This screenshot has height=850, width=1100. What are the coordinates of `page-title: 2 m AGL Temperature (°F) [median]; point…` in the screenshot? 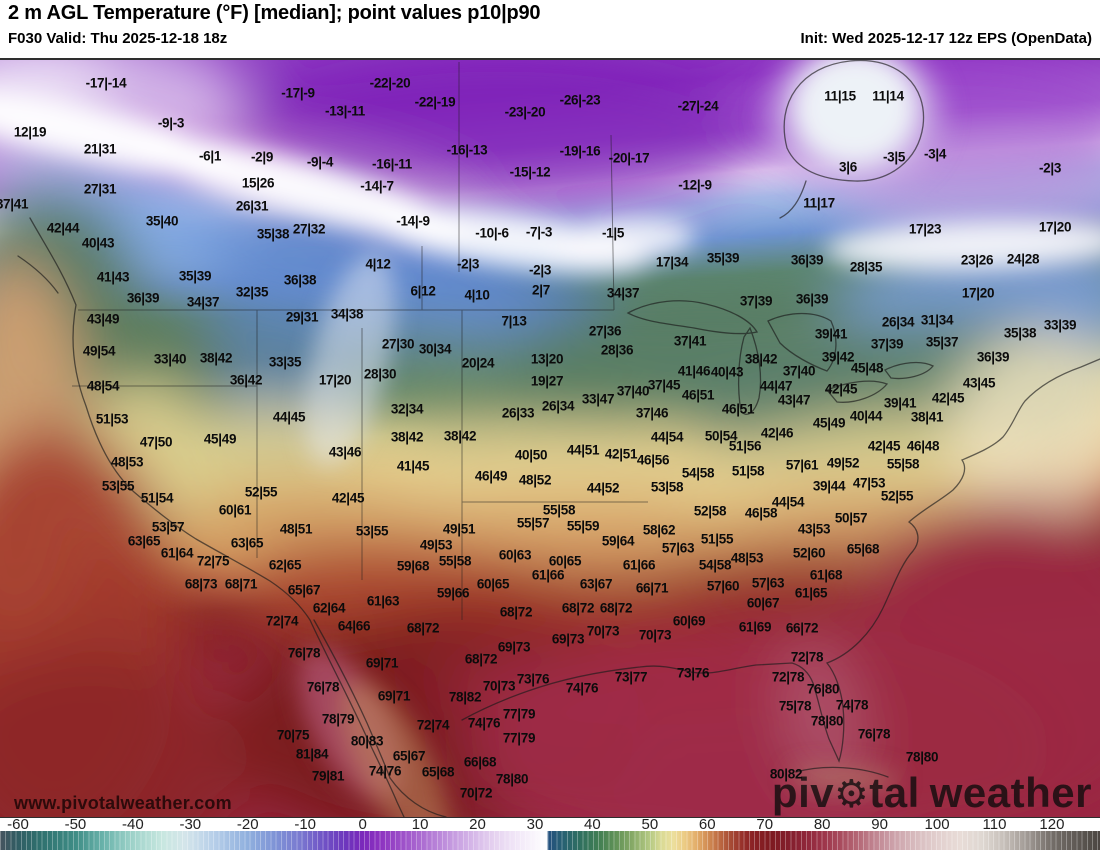 It's located at (274, 13).